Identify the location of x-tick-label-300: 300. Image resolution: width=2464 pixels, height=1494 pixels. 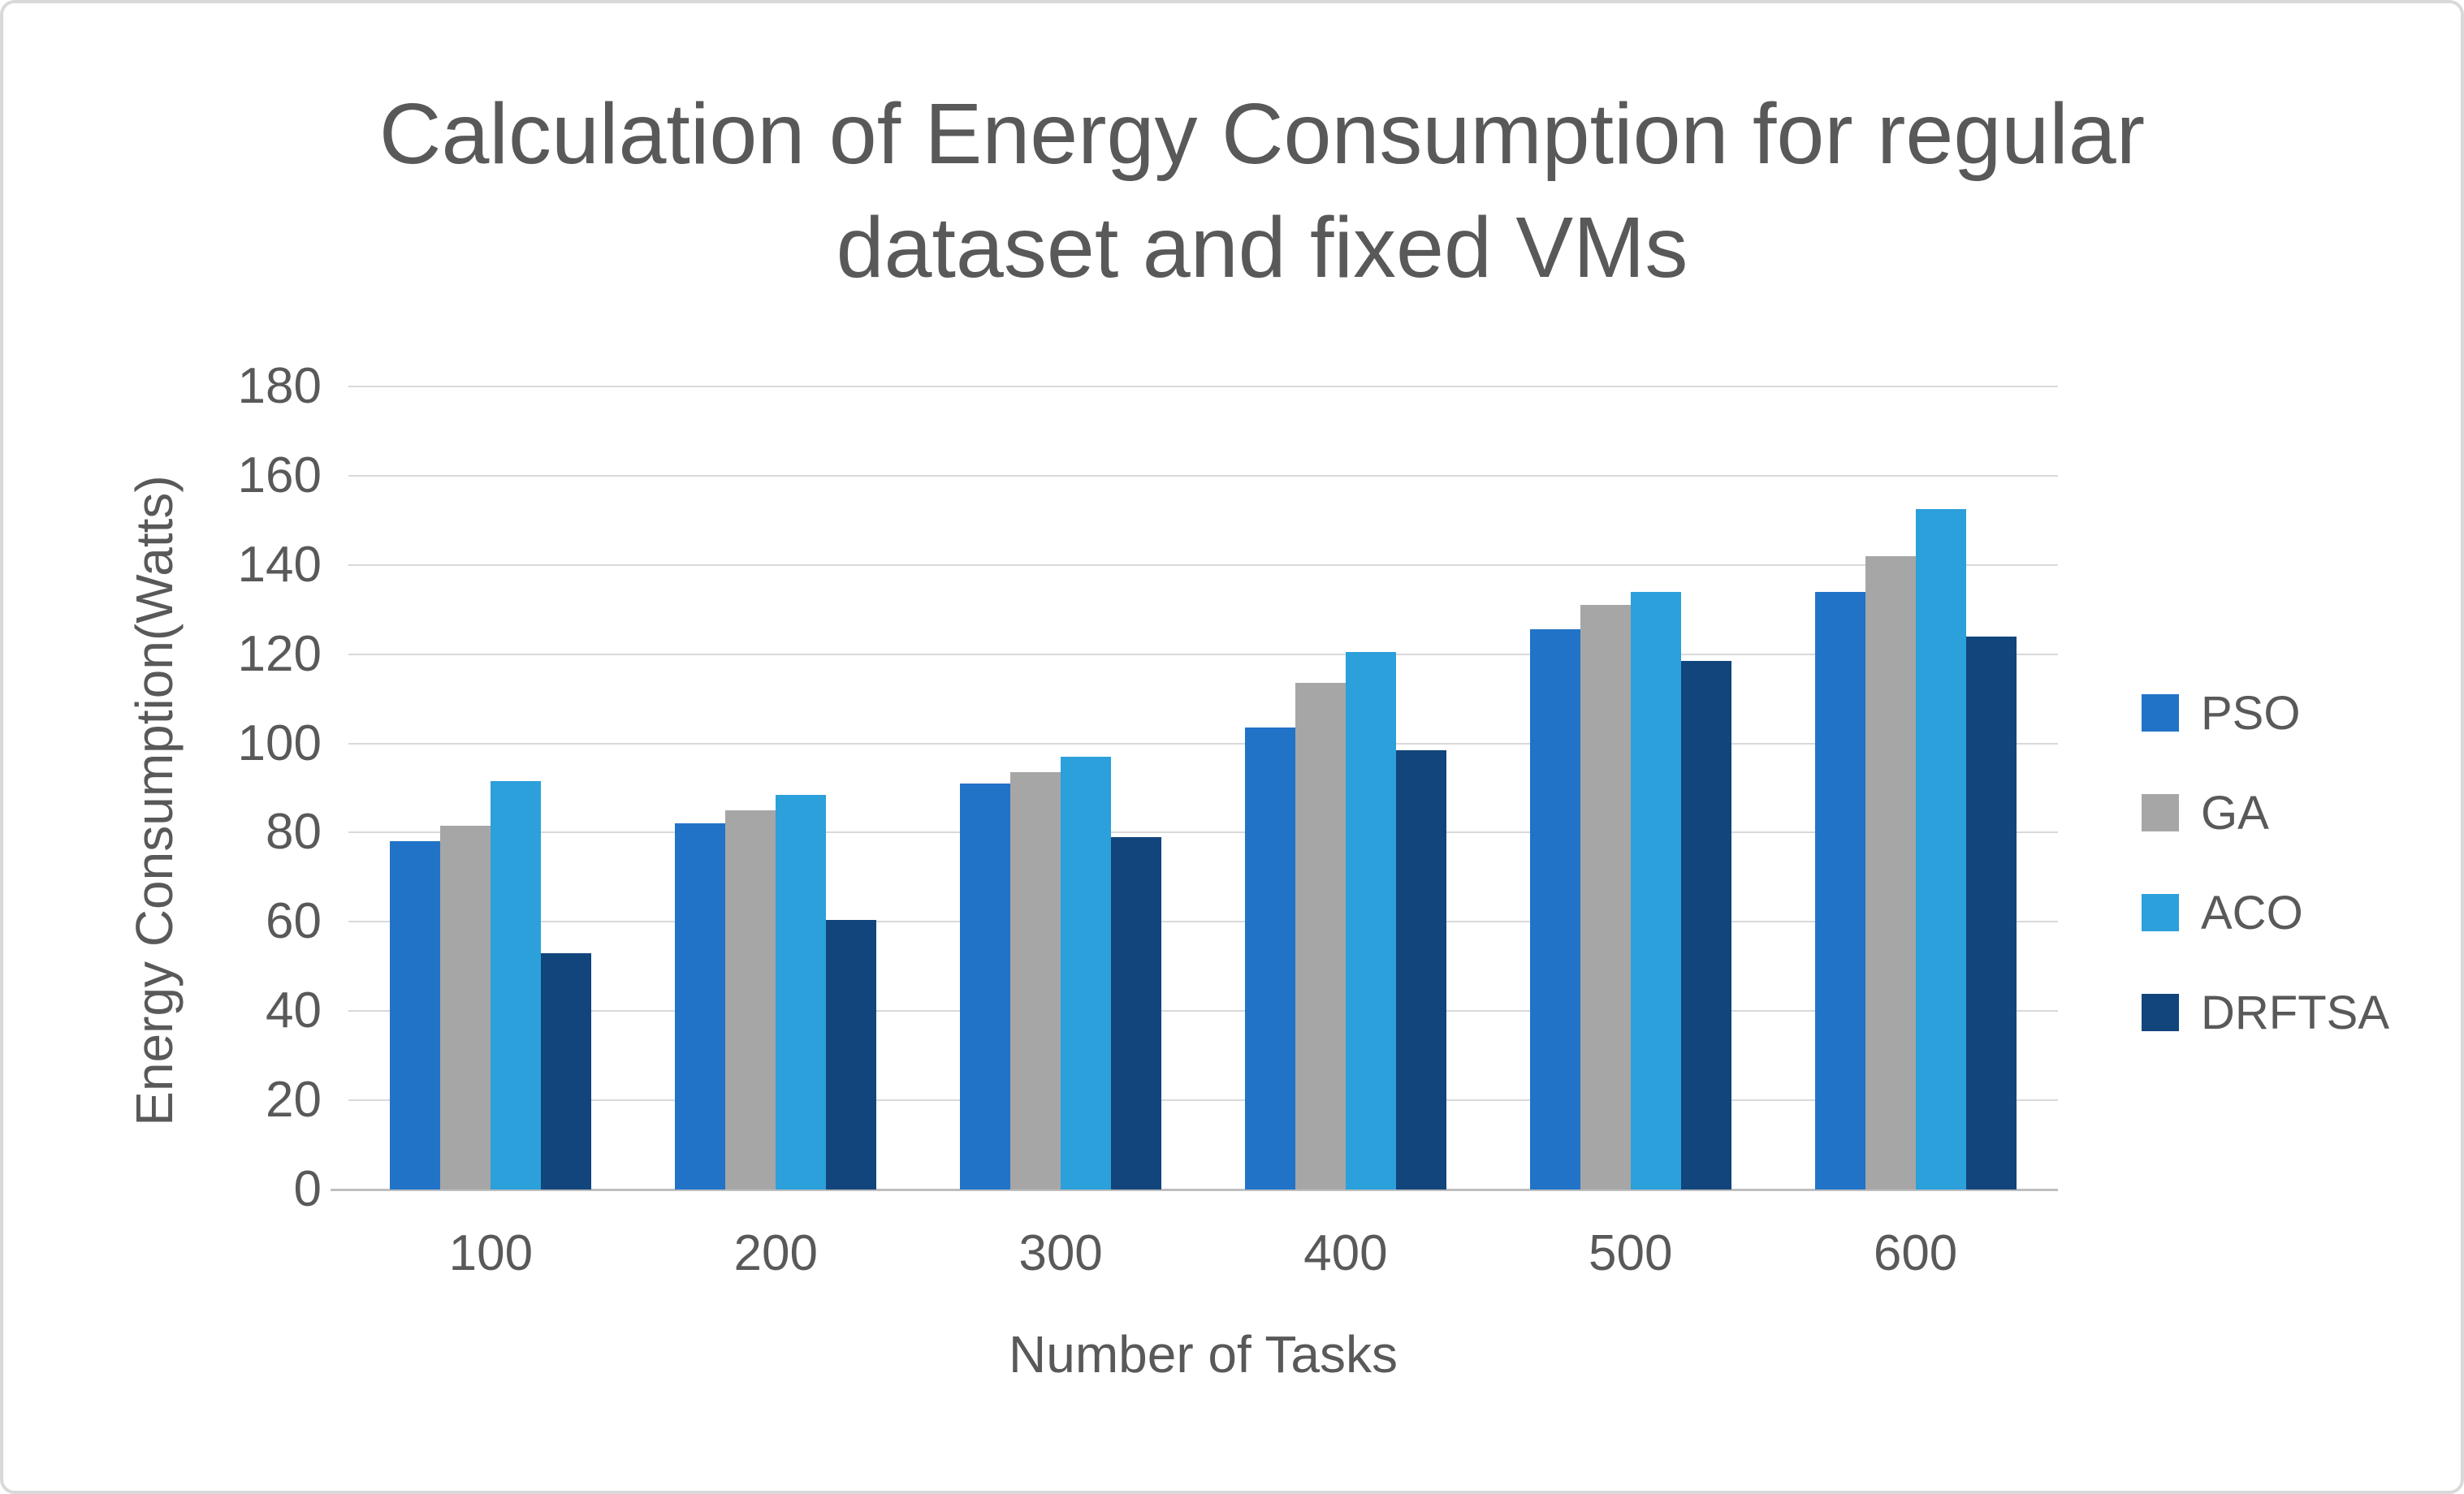
(1060, 1253).